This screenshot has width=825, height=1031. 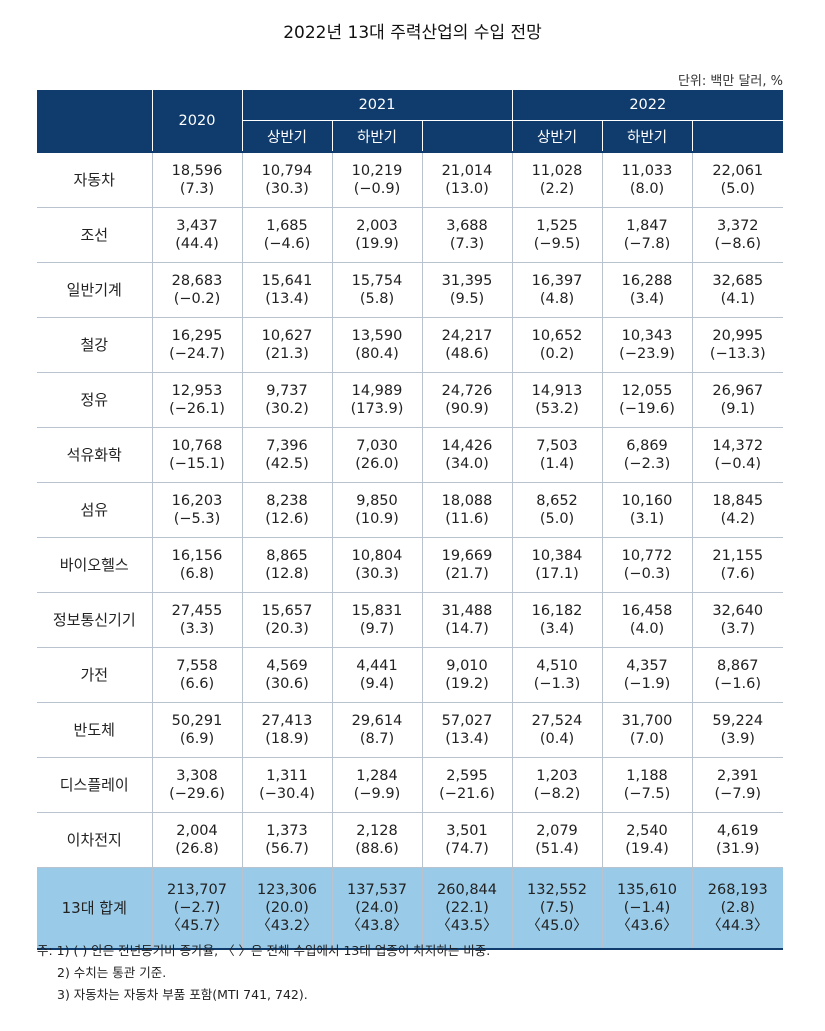 What do you see at coordinates (467, 446) in the screenshot?
I see `amount: 14,426` at bounding box center [467, 446].